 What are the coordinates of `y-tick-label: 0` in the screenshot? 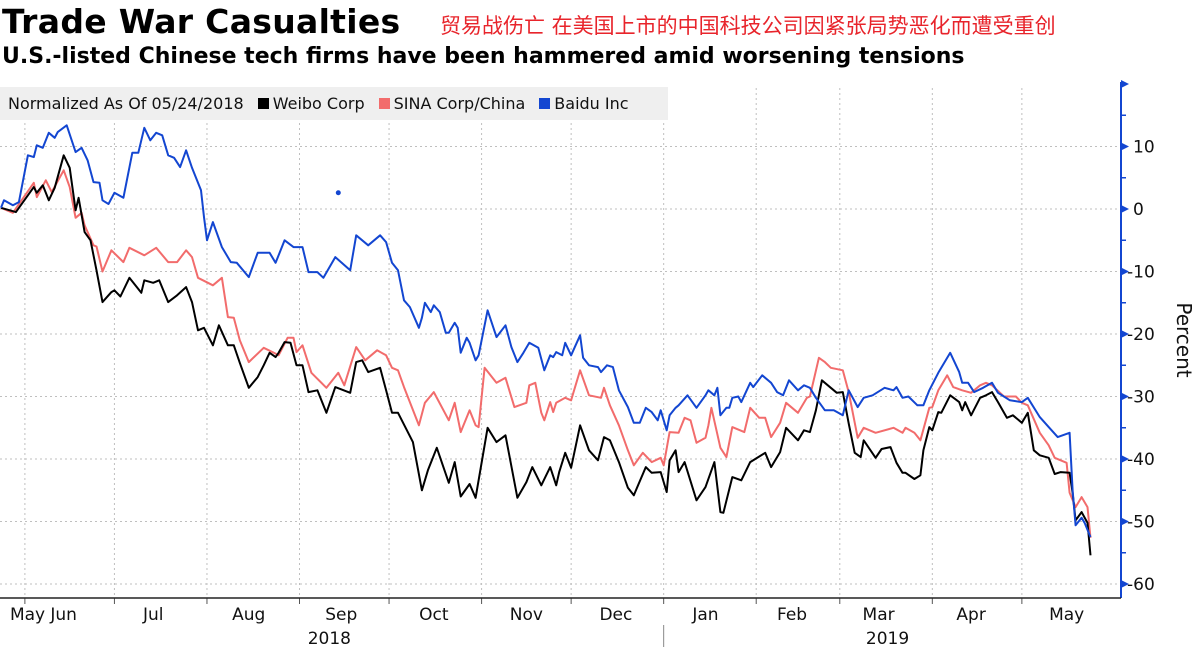 It's located at (1138, 210).